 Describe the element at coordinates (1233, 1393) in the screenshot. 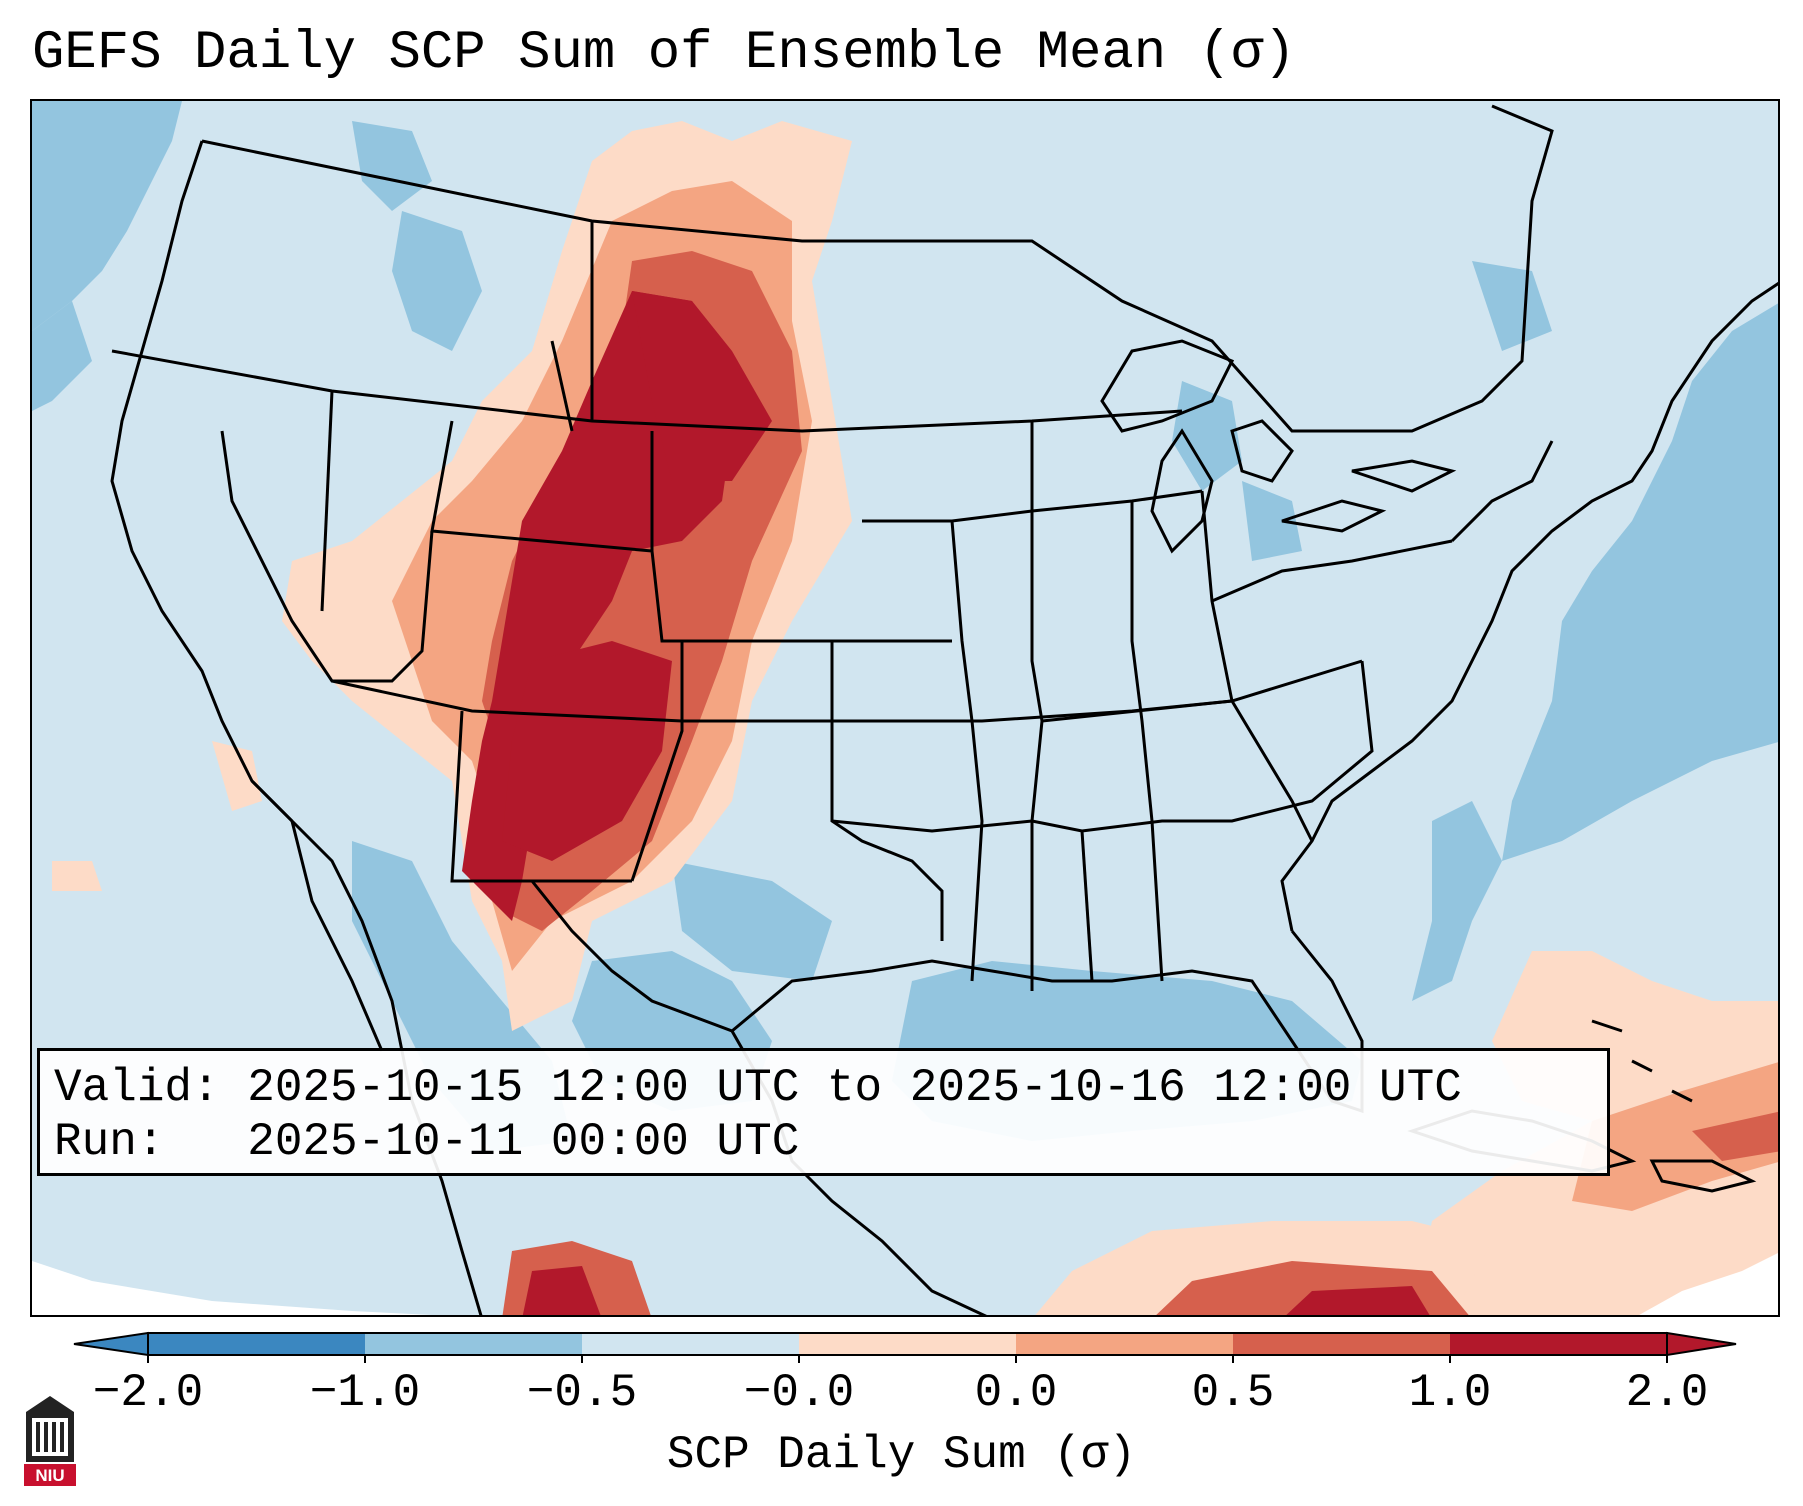

I see `colorbar-tick: 0.5` at that location.